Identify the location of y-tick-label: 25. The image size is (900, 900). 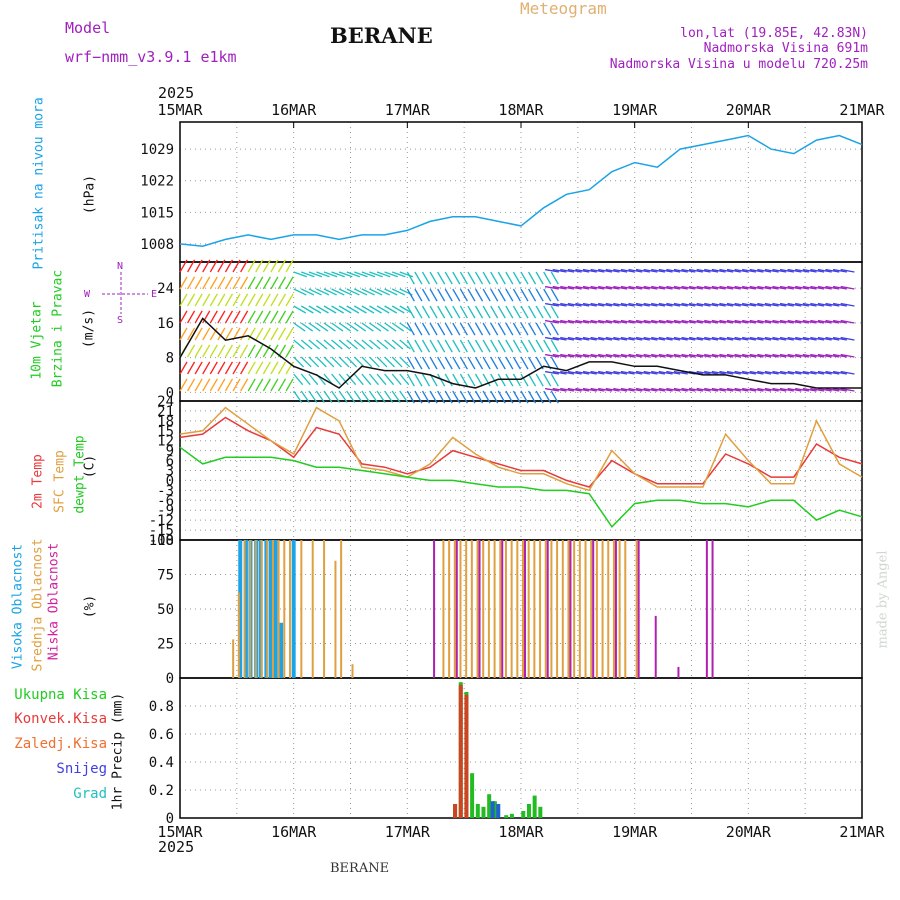
(165, 645).